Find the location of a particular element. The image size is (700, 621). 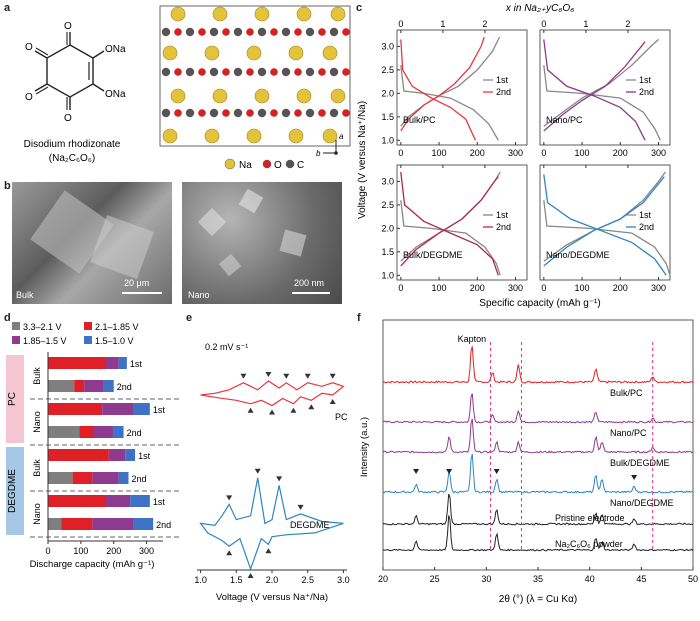

cycle-label: 1st is located at coordinates (144, 456).